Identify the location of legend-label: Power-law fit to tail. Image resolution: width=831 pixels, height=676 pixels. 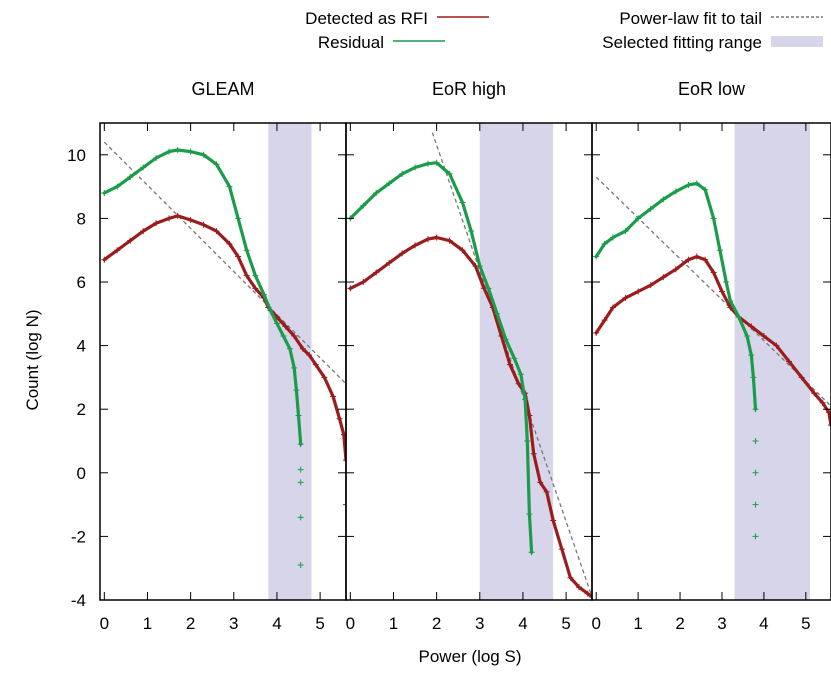
(690, 18).